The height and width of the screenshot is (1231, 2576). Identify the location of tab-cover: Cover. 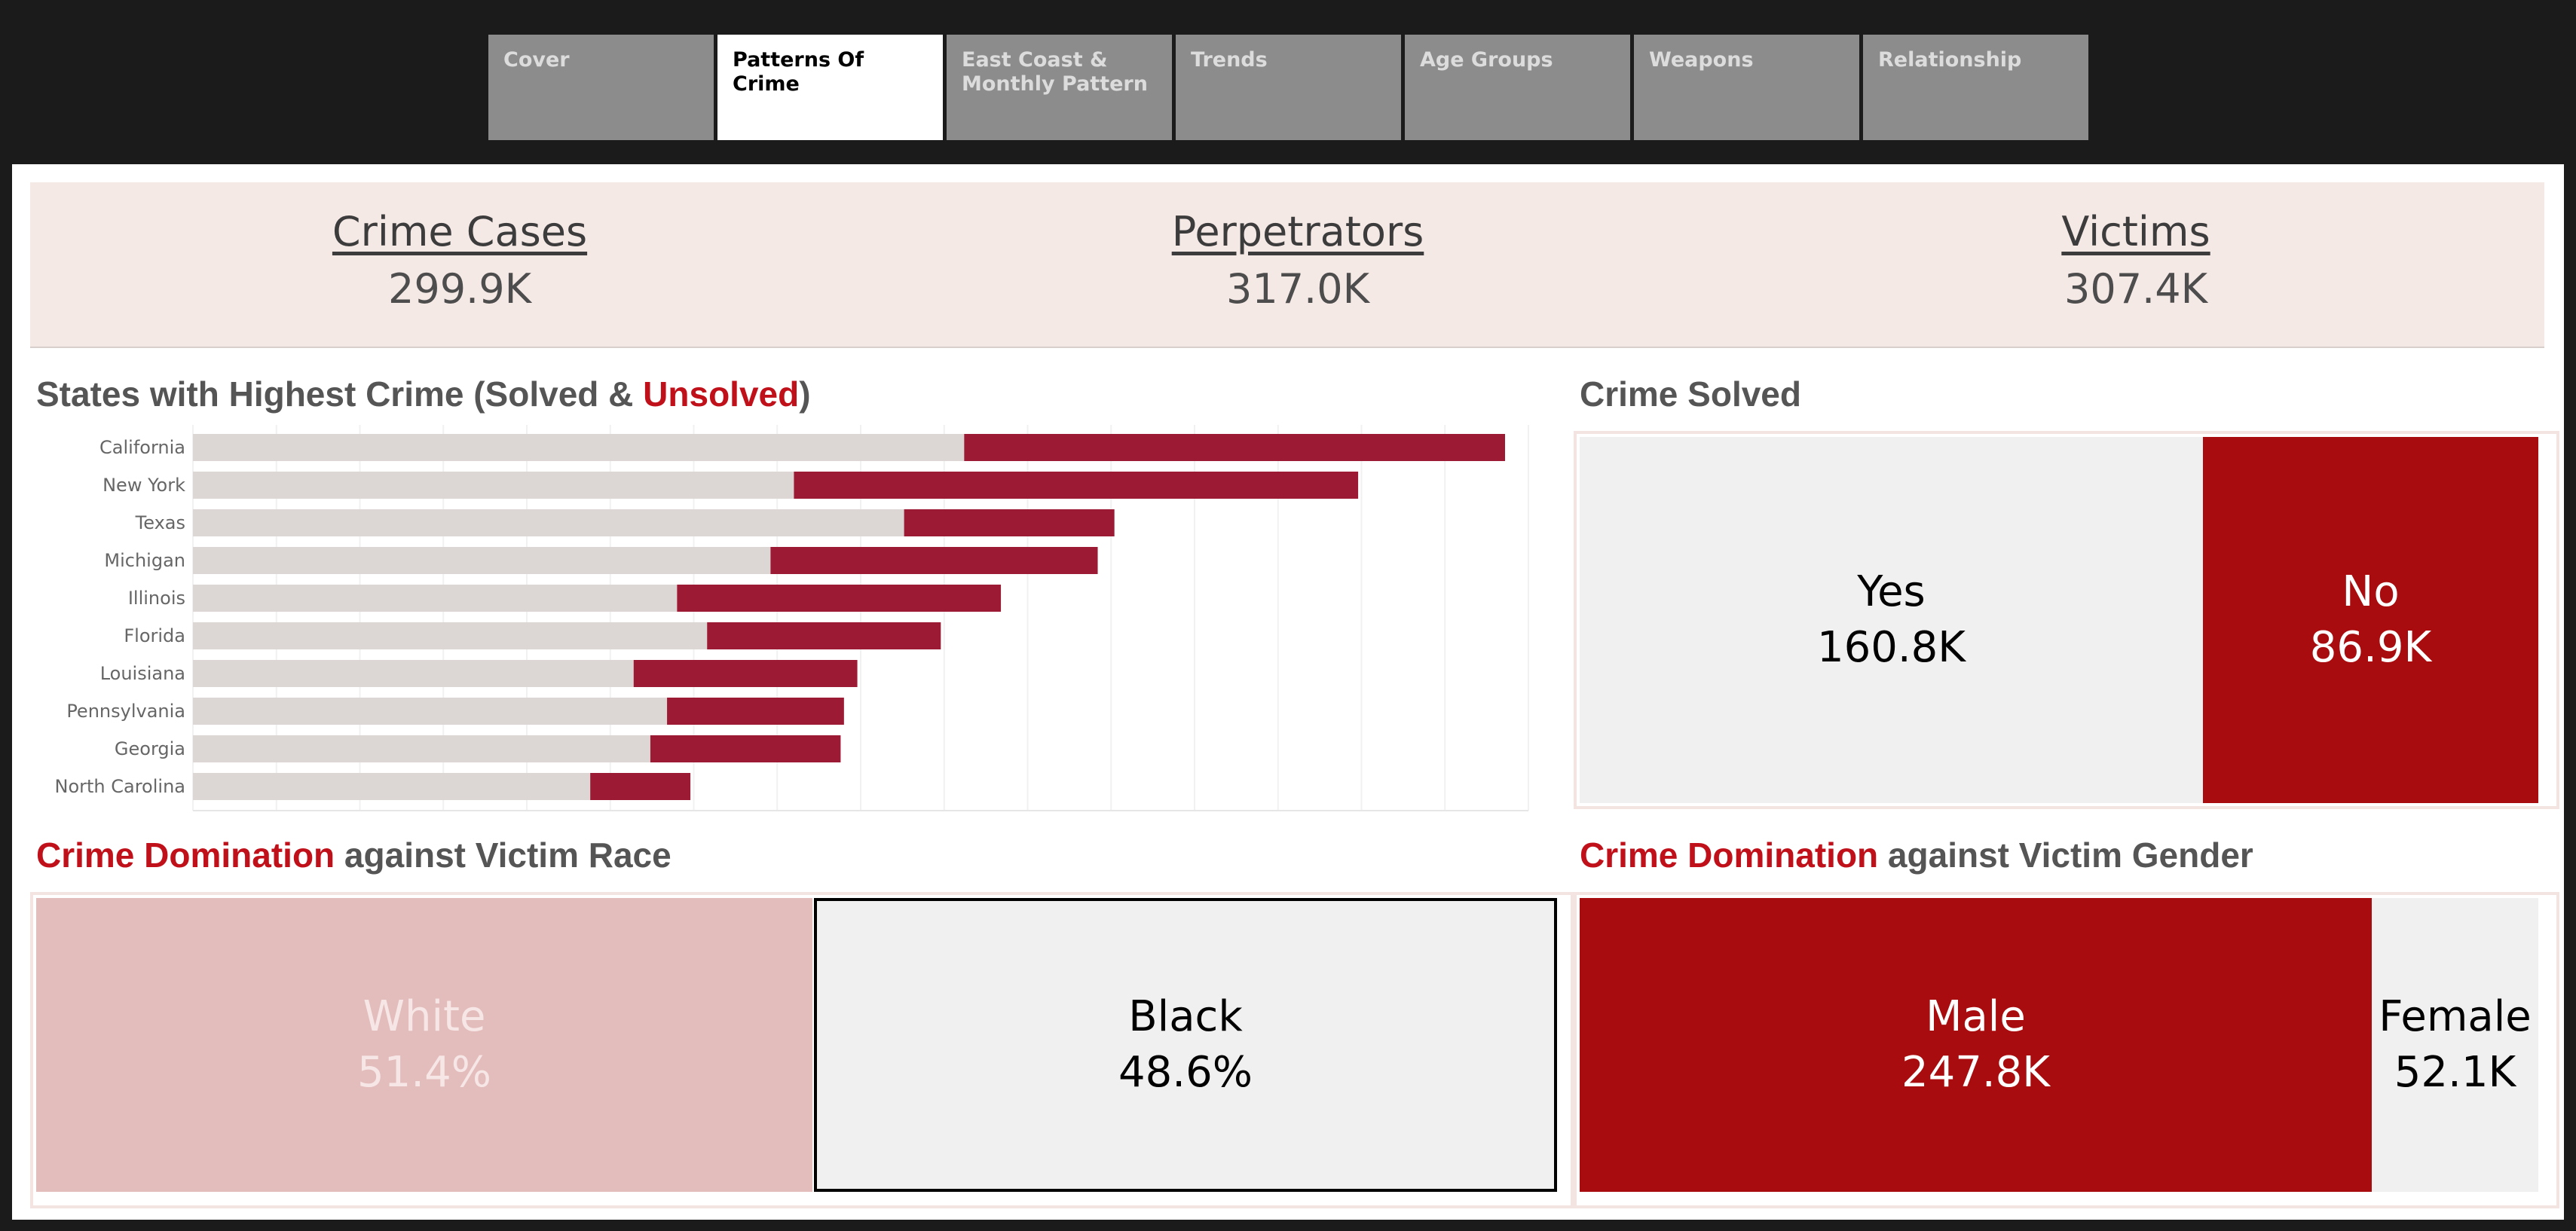
(601, 88).